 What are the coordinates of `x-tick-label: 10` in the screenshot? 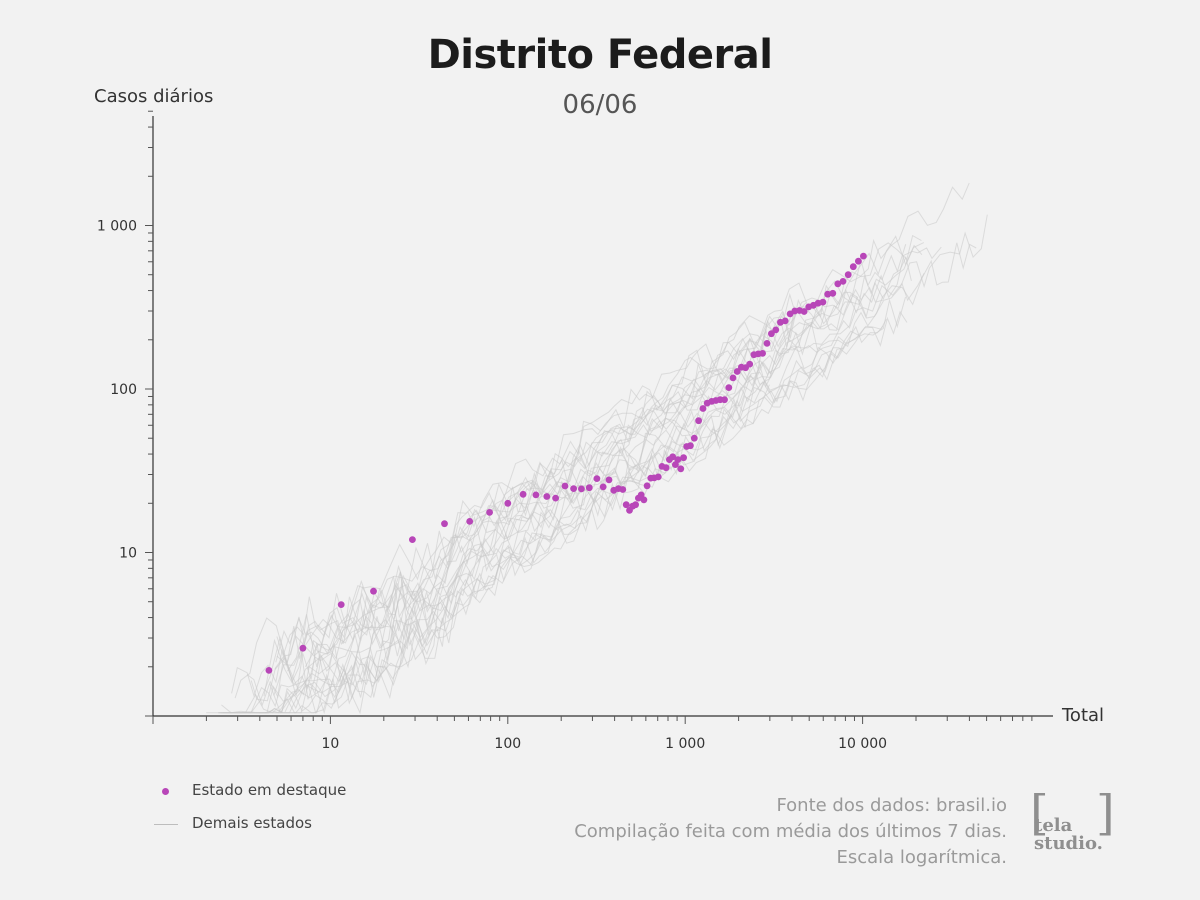 It's located at (330, 744).